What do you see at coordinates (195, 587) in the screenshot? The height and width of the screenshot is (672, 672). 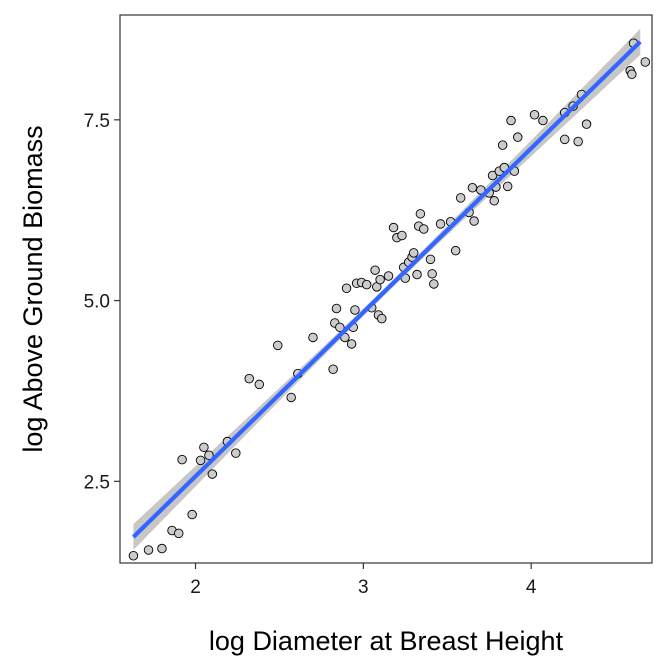 I see `x-tick-label: 2` at bounding box center [195, 587].